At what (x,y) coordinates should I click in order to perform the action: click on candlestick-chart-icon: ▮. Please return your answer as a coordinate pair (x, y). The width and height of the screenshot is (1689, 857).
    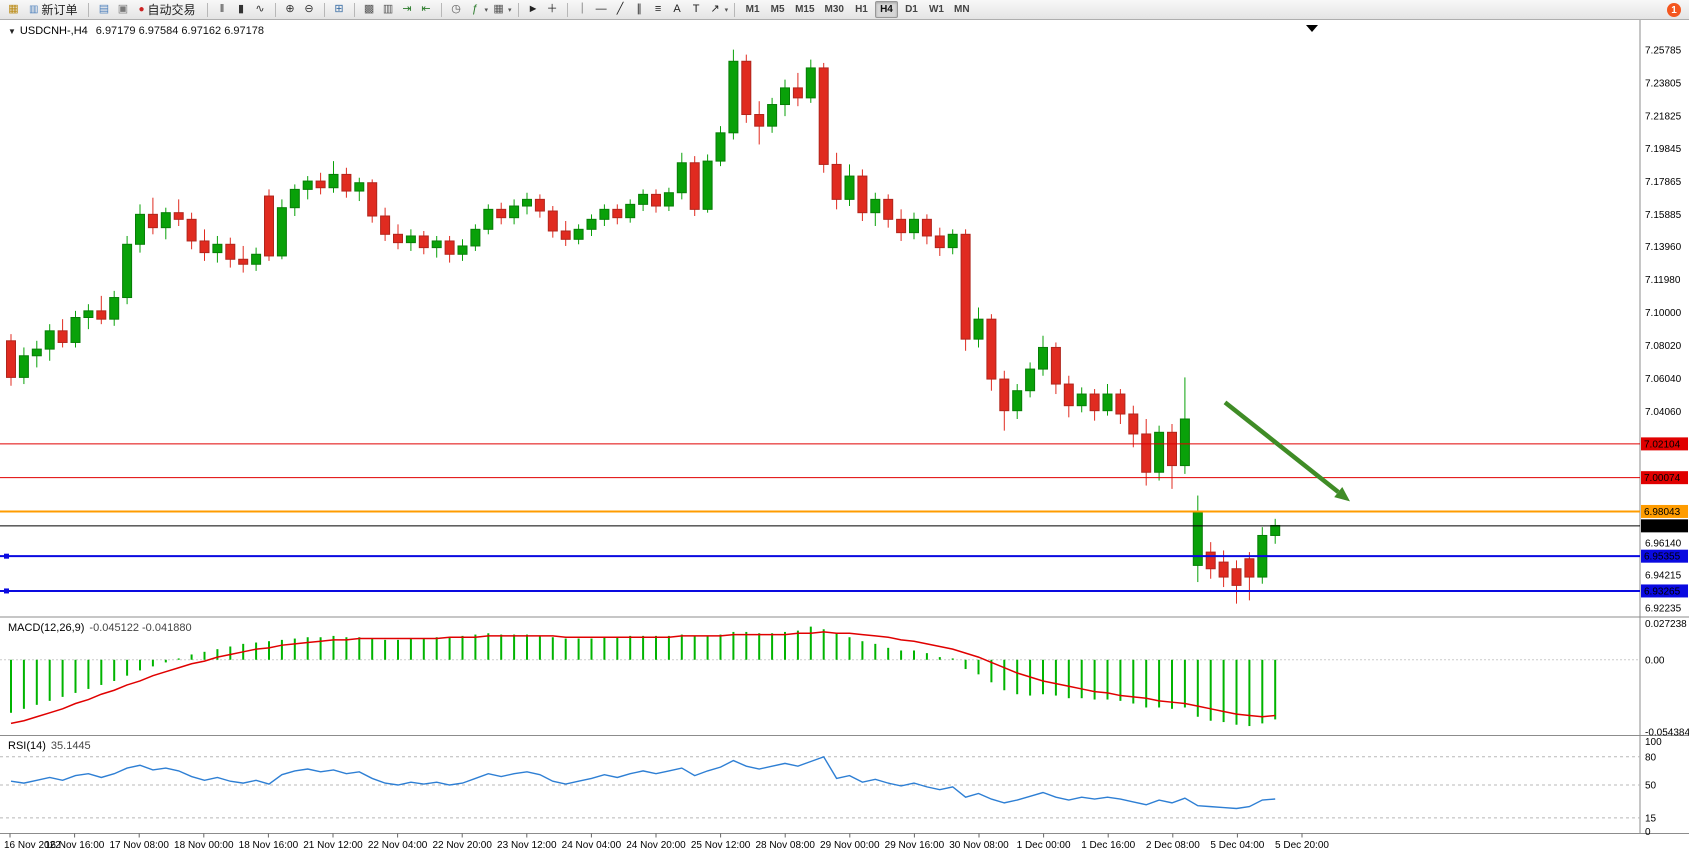
    Looking at the image, I should click on (241, 9).